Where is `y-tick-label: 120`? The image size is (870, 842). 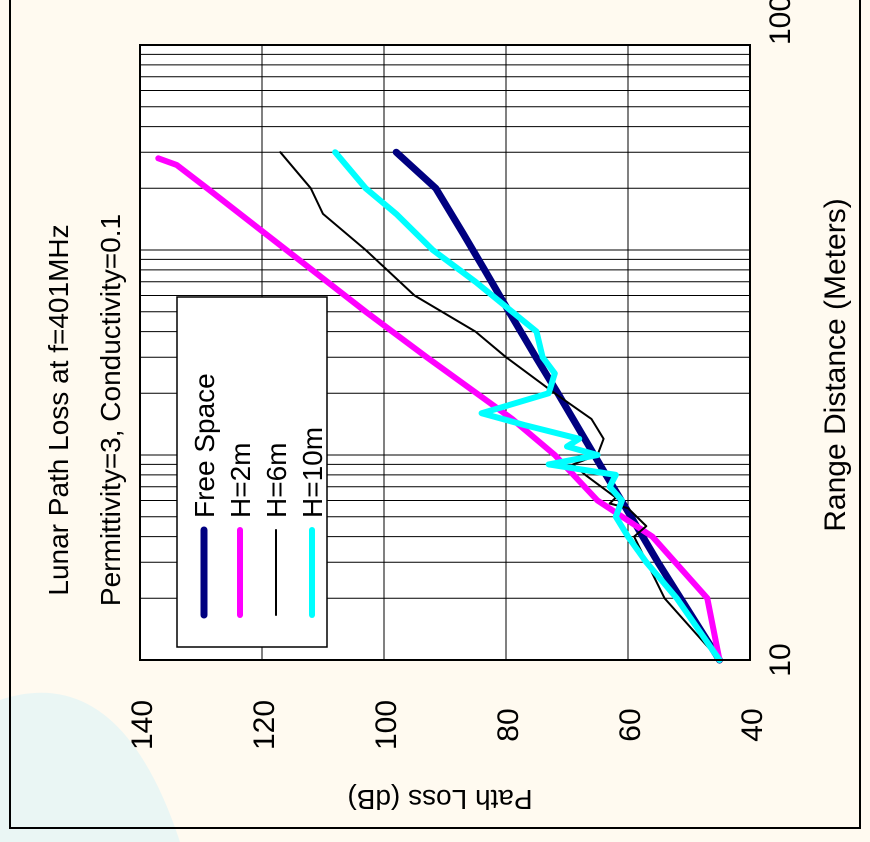 y-tick-label: 120 is located at coordinates (264, 725).